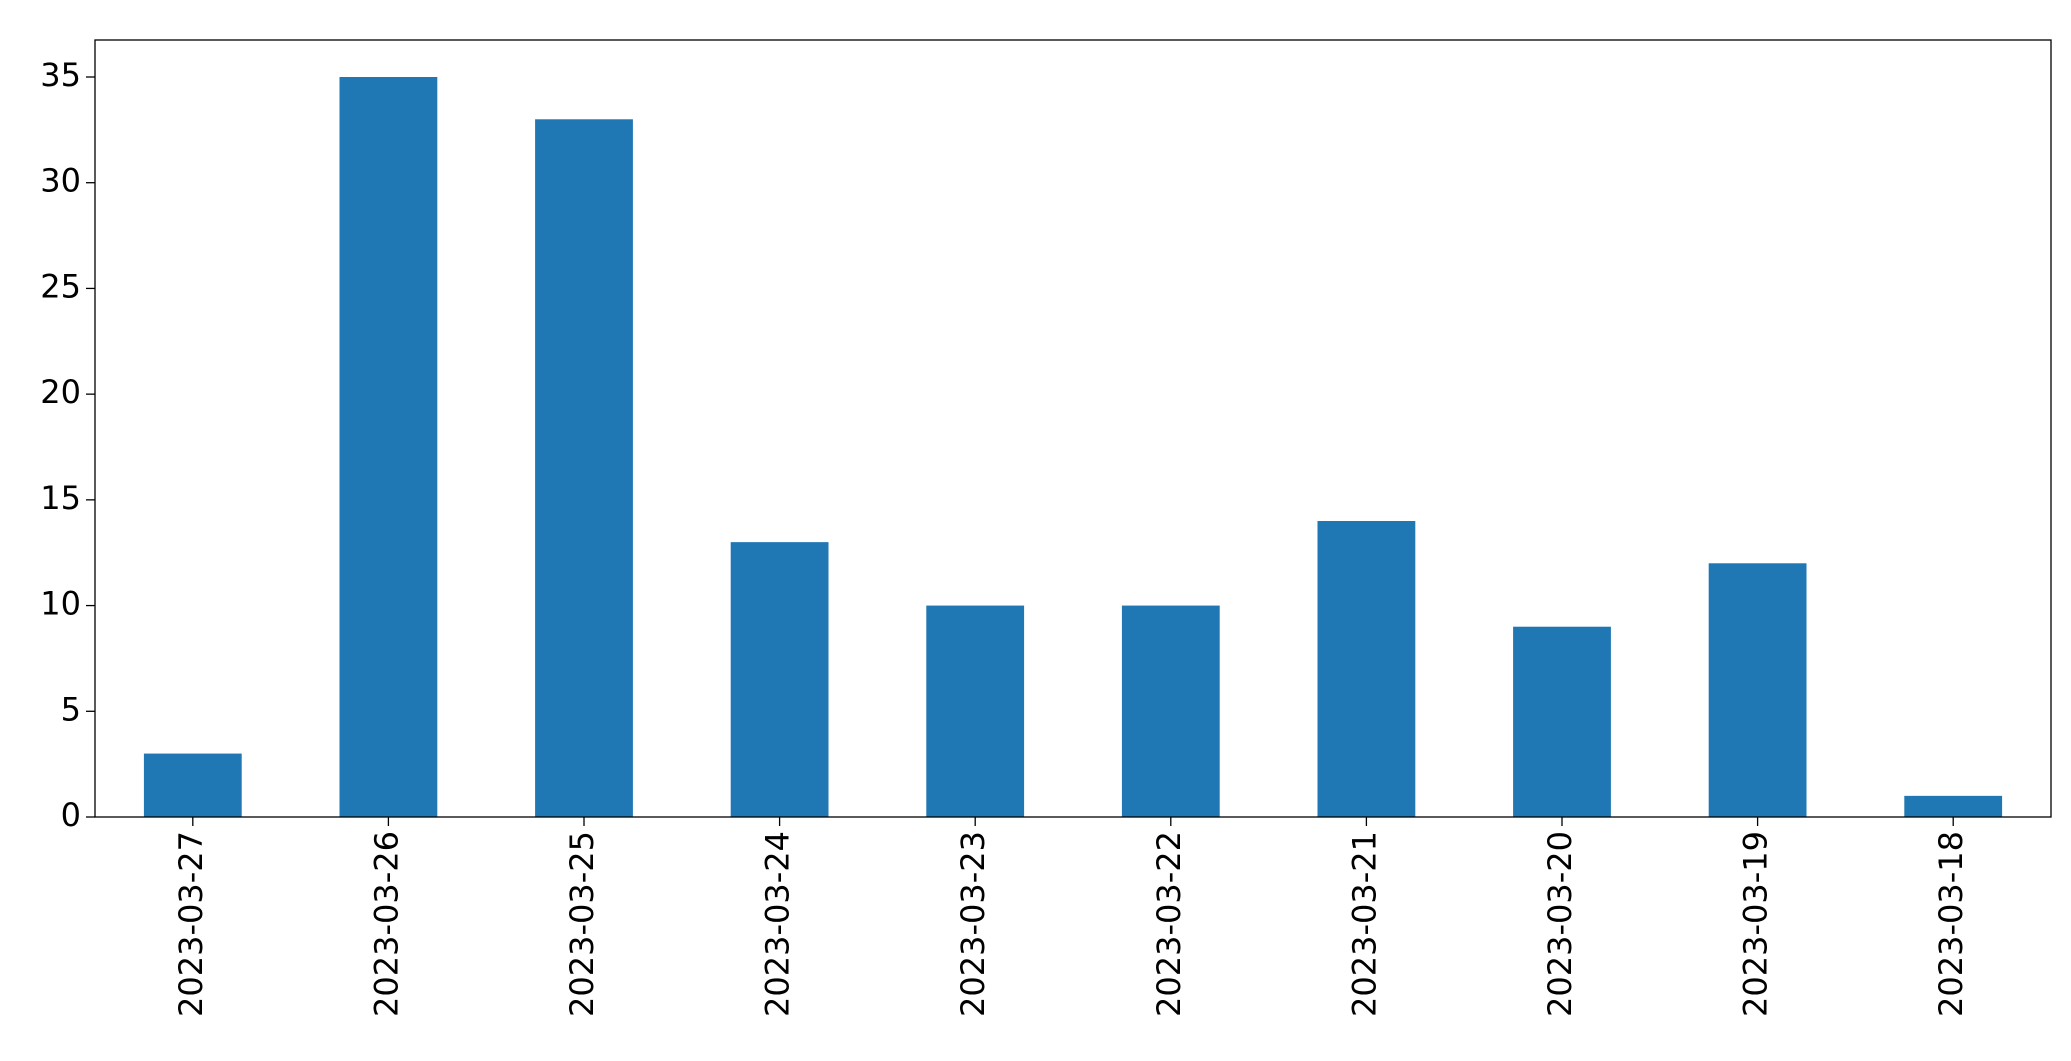 This screenshot has height=1061, width=2071. Describe the element at coordinates (1756, 924) in the screenshot. I see `x-tick-label: 2023-03-19` at that location.